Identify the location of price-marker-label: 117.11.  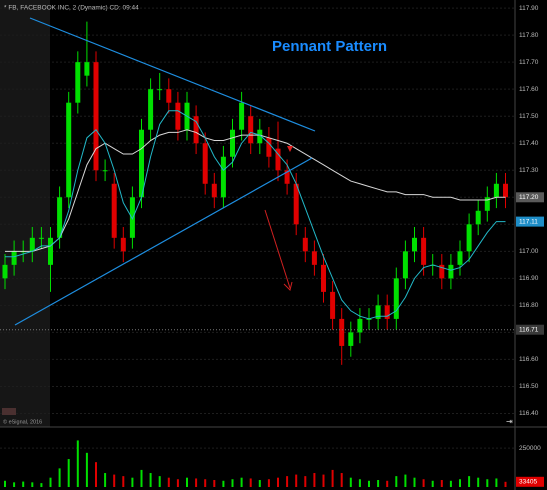
(528, 221).